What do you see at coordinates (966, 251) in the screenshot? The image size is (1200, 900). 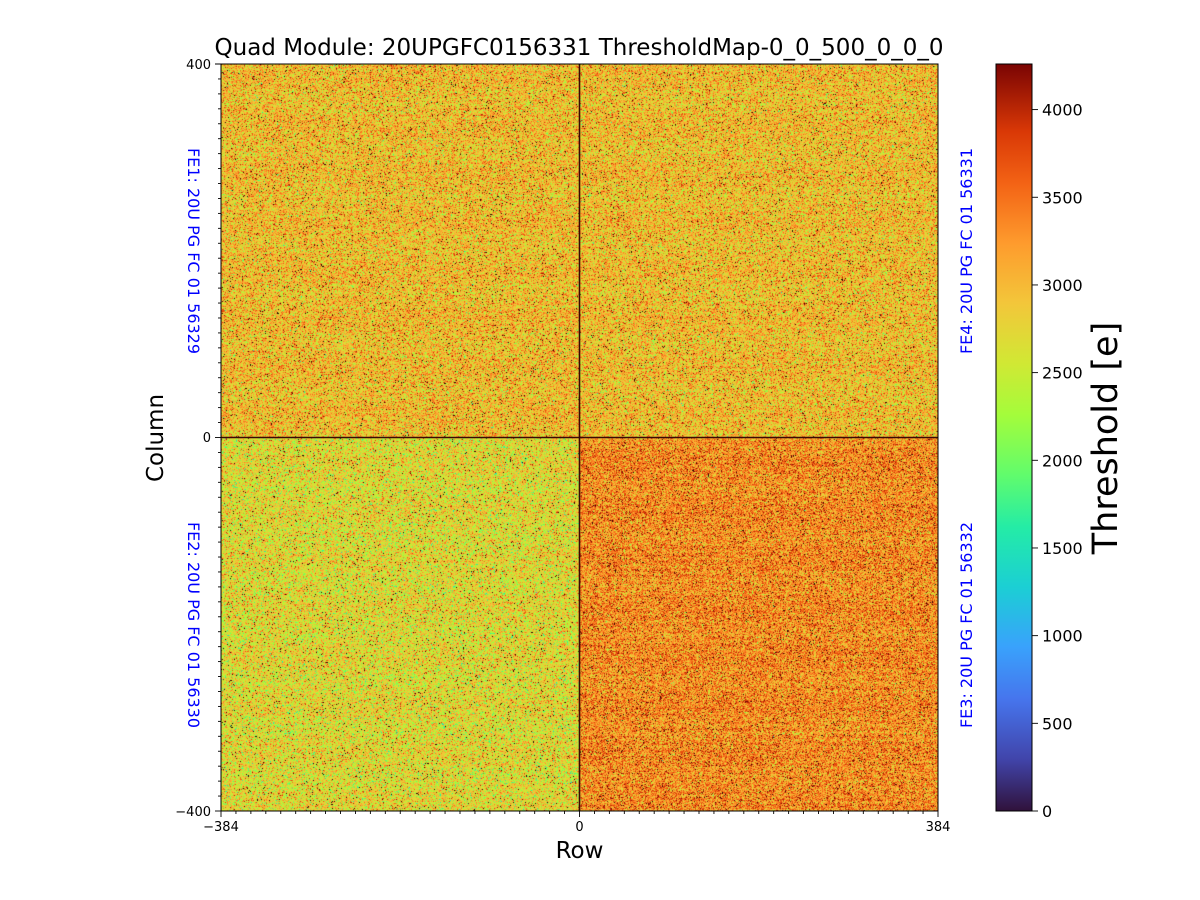 I see `fe4-label: FE4: 20U PG FC 01 56331` at bounding box center [966, 251].